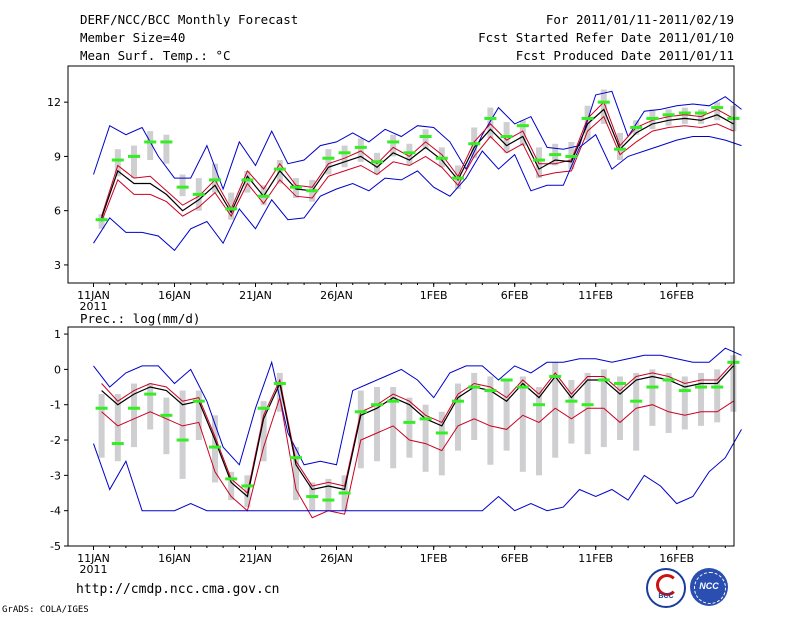 This screenshot has width=800, height=618. What do you see at coordinates (55, 405) in the screenshot?
I see `prec-ytick-label: -1` at bounding box center [55, 405].